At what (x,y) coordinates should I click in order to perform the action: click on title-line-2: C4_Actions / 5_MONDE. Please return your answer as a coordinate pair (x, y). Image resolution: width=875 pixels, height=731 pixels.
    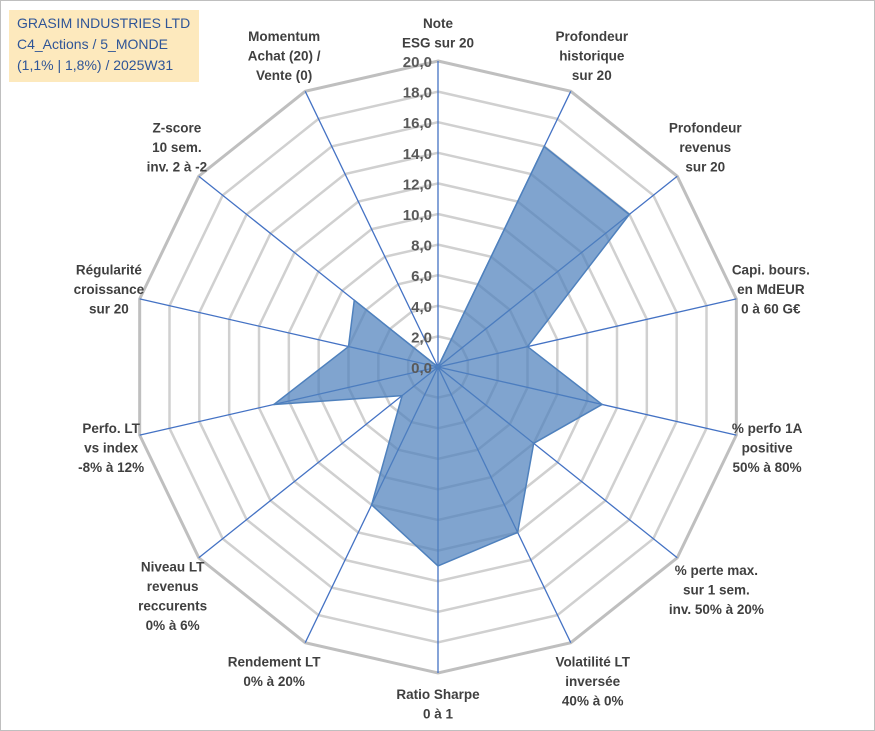
    Looking at the image, I should click on (92, 44).